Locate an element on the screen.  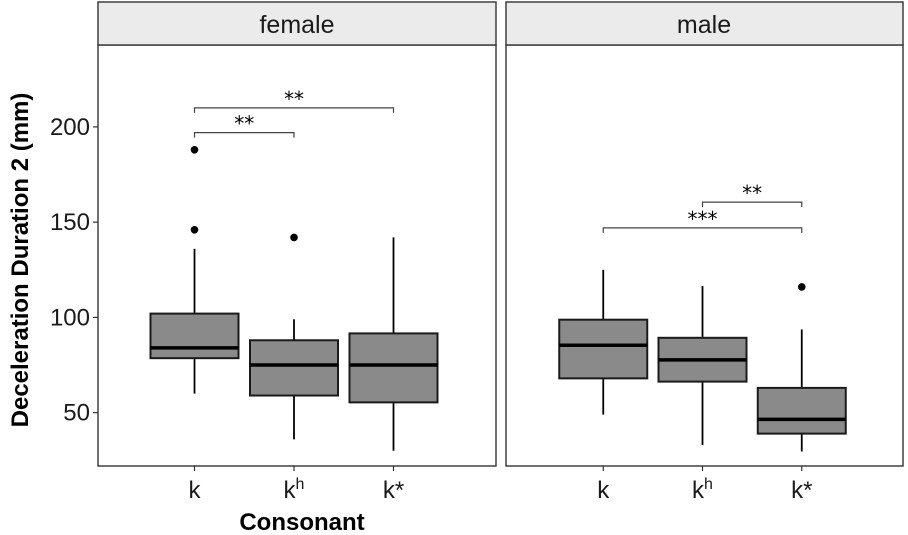
x-axis: k kh k* k kh k* is located at coordinates (500, 485).